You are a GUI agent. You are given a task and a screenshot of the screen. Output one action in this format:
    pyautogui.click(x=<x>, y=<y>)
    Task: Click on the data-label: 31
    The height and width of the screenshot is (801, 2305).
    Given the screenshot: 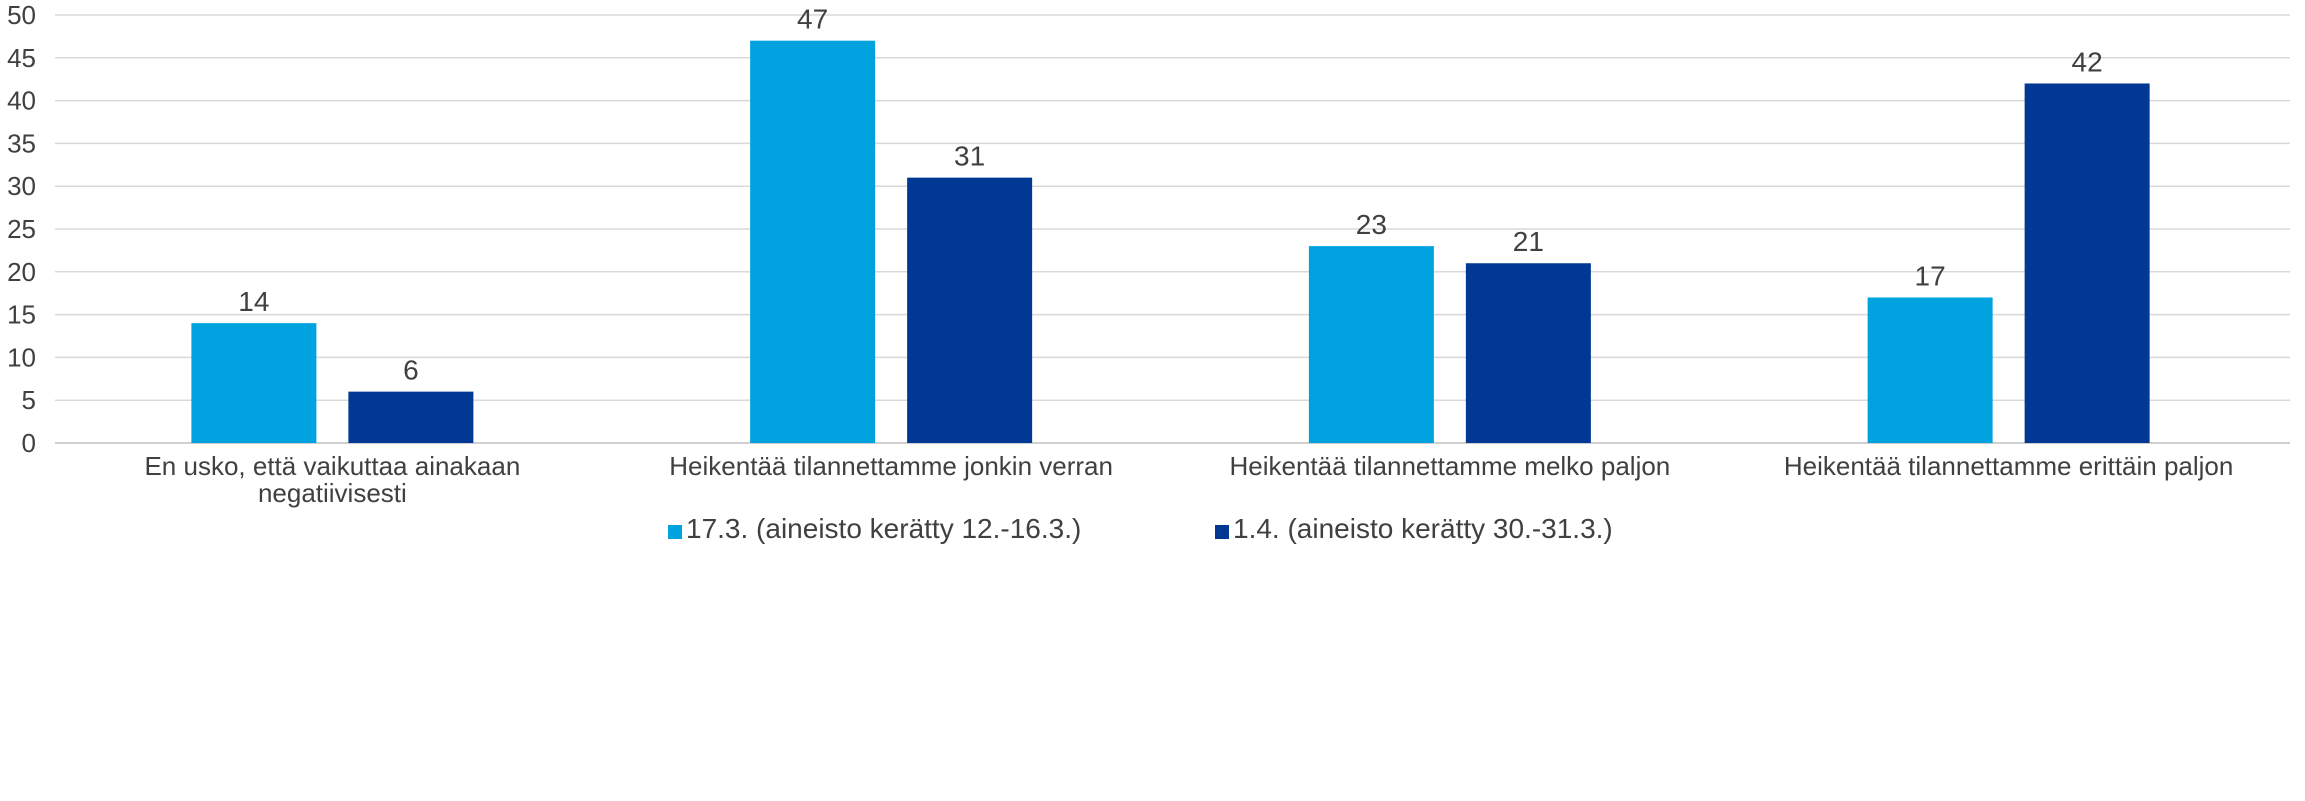 What is the action you would take?
    pyautogui.click(x=969, y=156)
    